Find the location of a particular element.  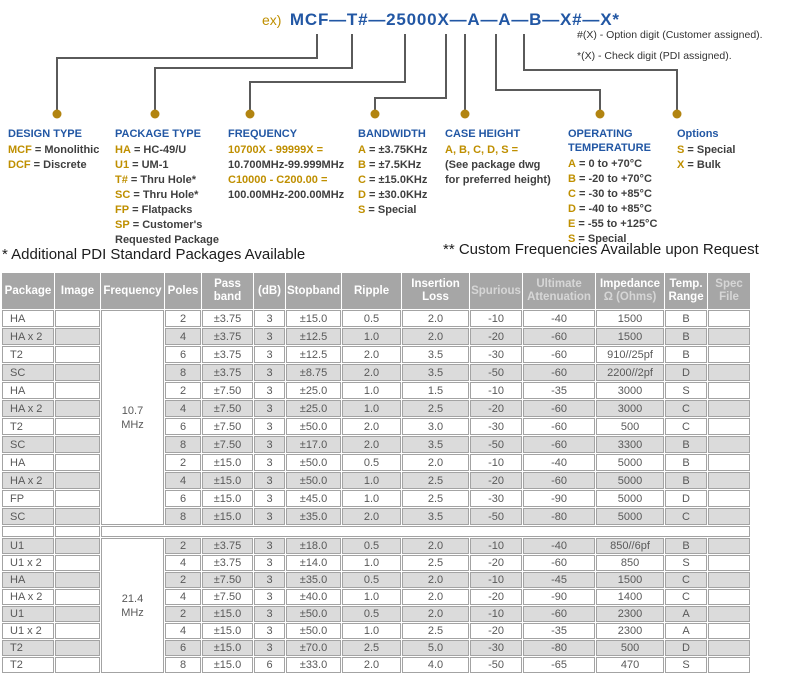

connector-lines is located at coordinates (367, 76).